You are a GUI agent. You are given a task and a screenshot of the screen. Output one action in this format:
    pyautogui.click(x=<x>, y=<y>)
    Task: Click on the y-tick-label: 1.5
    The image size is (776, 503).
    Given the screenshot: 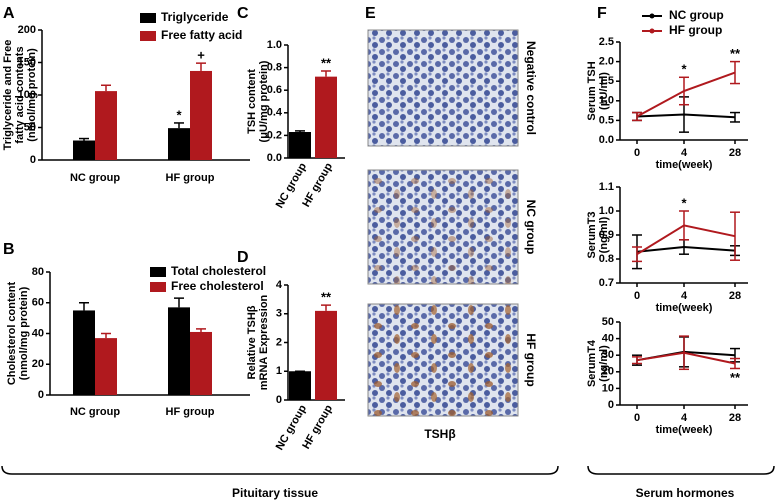 What is the action you would take?
    pyautogui.click(x=606, y=81)
    